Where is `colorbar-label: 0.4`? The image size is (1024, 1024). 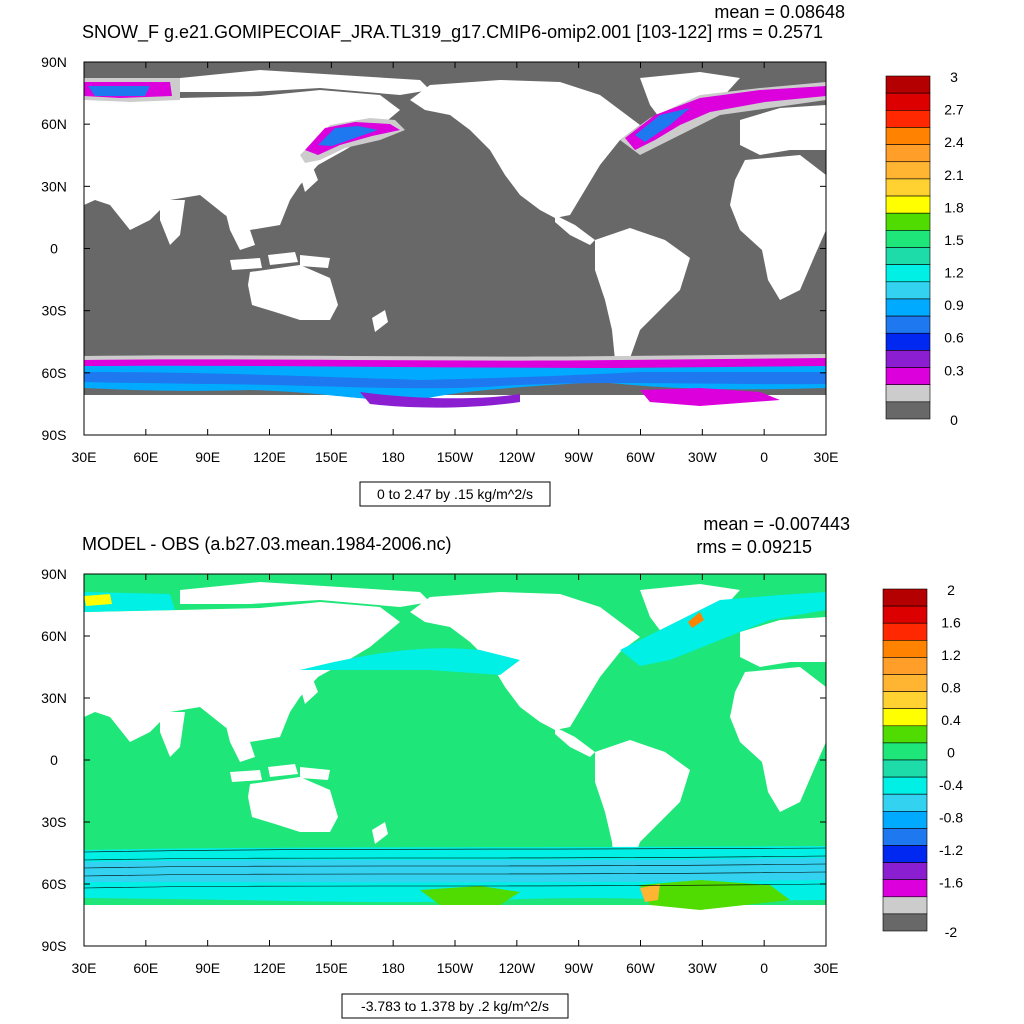
colorbar-label: 0.4 is located at coordinates (951, 720).